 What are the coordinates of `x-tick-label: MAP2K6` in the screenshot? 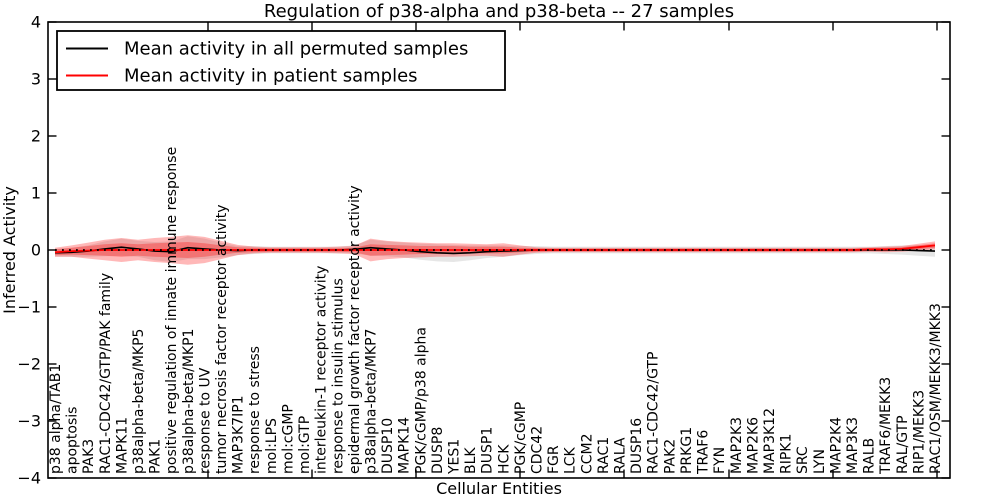 It's located at (753, 445).